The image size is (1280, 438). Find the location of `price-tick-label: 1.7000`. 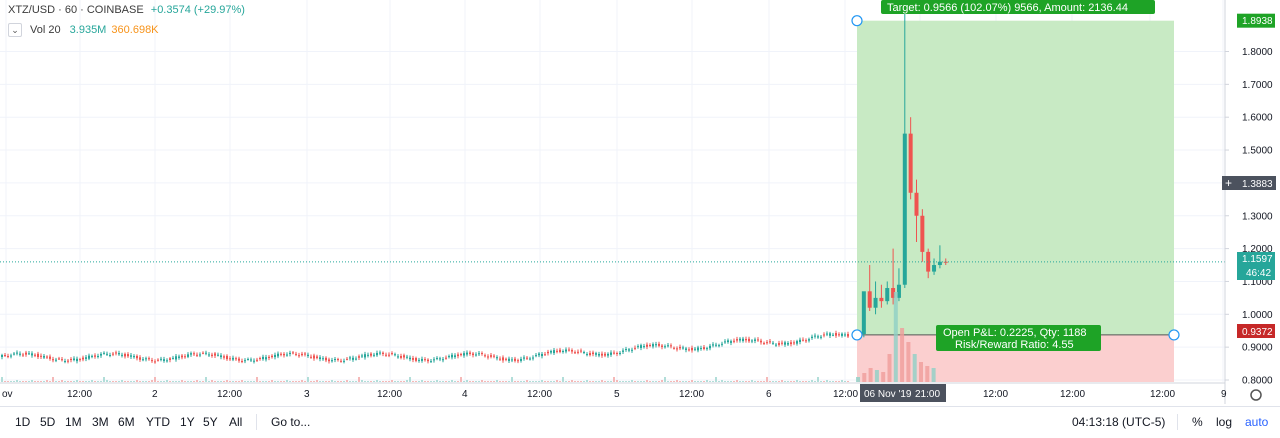

price-tick-label: 1.7000 is located at coordinates (1257, 85).